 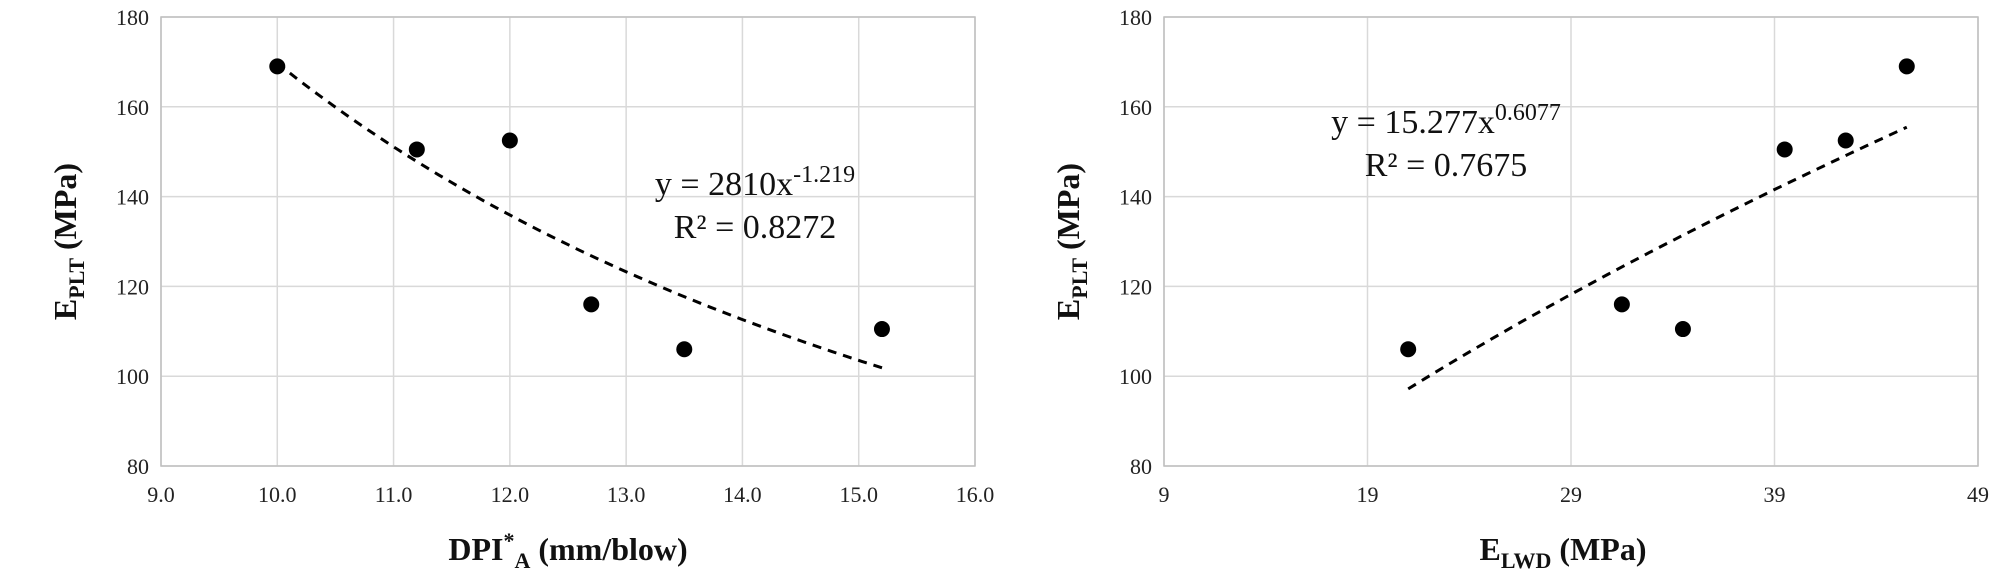 What do you see at coordinates (1526, 559) in the screenshot?
I see `x-axis-title-sub: LWD` at bounding box center [1526, 559].